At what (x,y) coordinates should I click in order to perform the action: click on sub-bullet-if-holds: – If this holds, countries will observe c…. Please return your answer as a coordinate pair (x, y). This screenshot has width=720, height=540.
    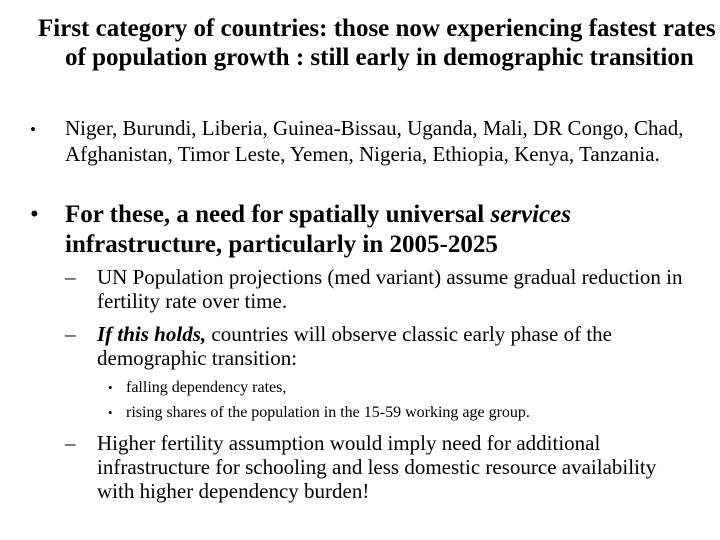
    Looking at the image, I should click on (381, 346).